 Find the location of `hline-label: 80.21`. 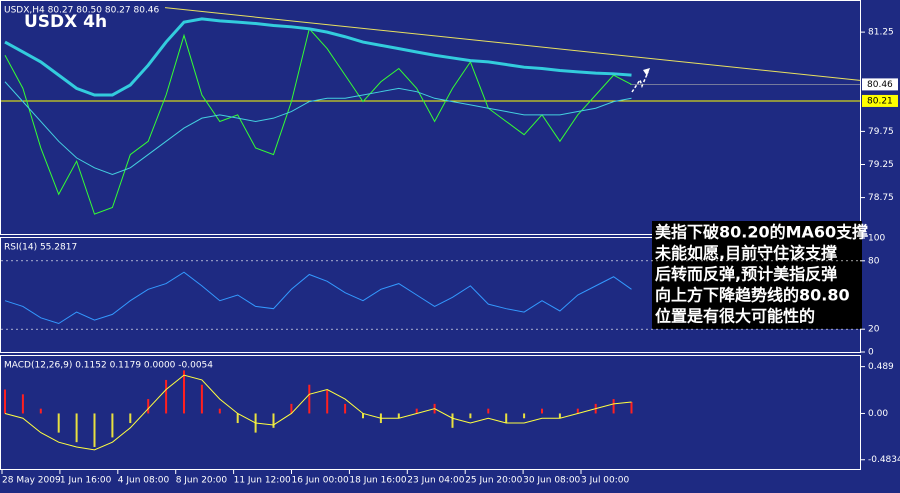

hline-label: 80.21 is located at coordinates (880, 101).